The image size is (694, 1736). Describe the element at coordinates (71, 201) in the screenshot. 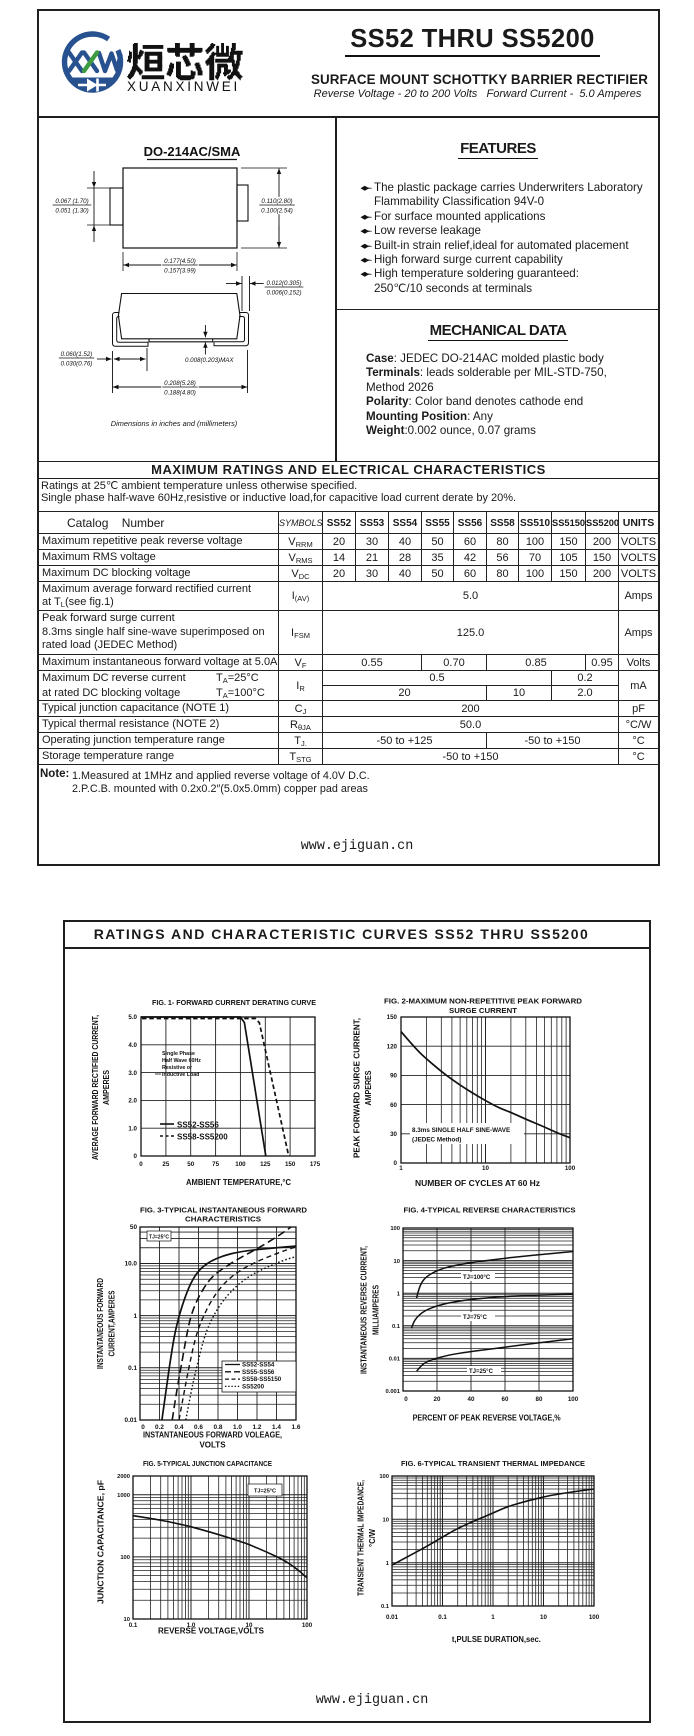

I see `svg-text: 0.067 (1.70)` at that location.